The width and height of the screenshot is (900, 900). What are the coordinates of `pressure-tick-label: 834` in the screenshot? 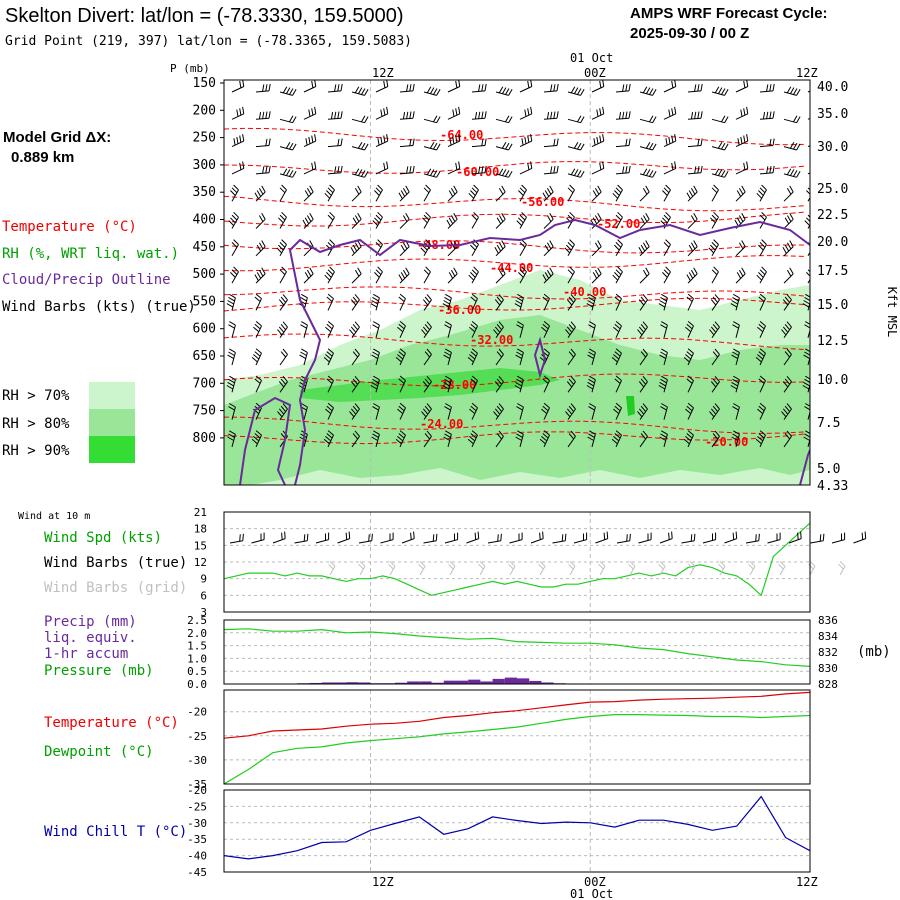 It's located at (828, 636).